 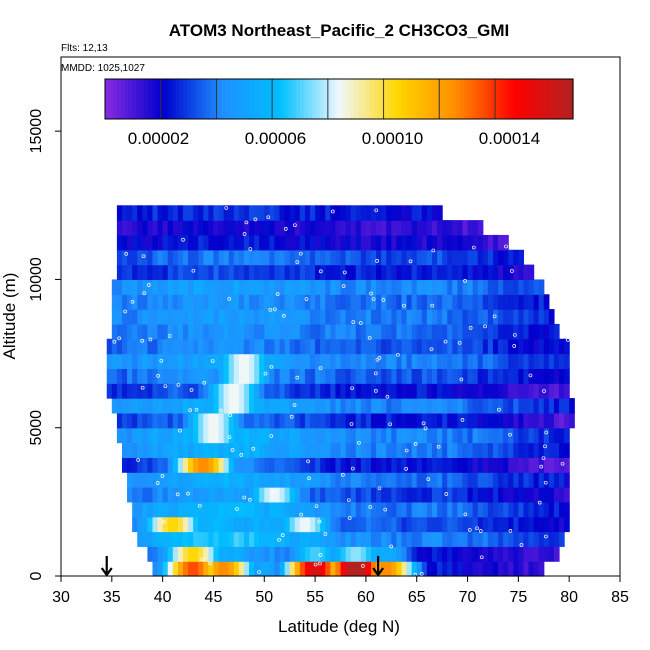 I want to click on annotation-mmdd: MMDD: 1025,1027, so click(x=103, y=68).